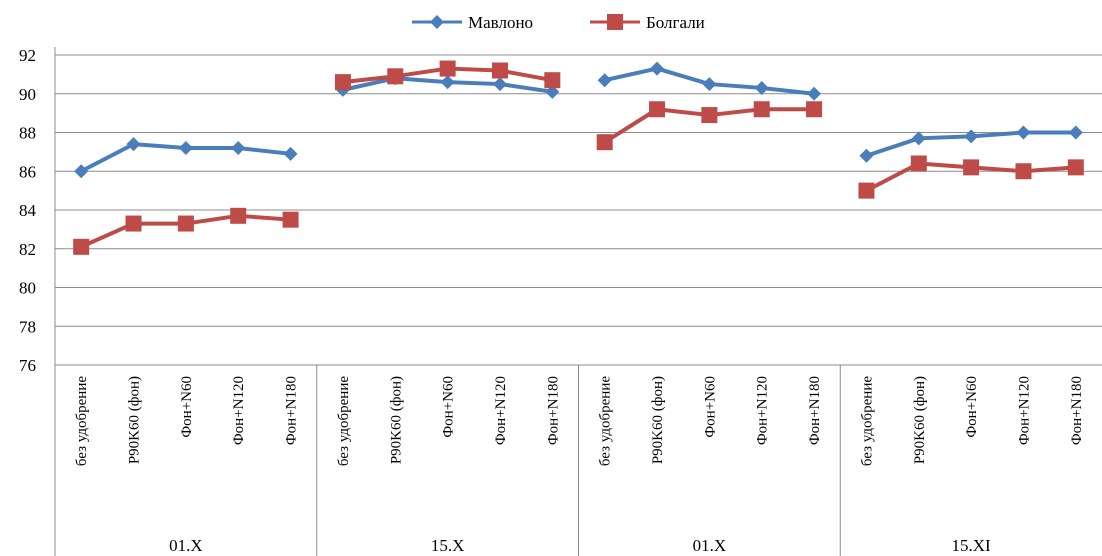 Image resolution: width=1102 pixels, height=556 pixels. What do you see at coordinates (1024, 410) in the screenshot?
I see `x-tick-label-18: Фон+N120` at bounding box center [1024, 410].